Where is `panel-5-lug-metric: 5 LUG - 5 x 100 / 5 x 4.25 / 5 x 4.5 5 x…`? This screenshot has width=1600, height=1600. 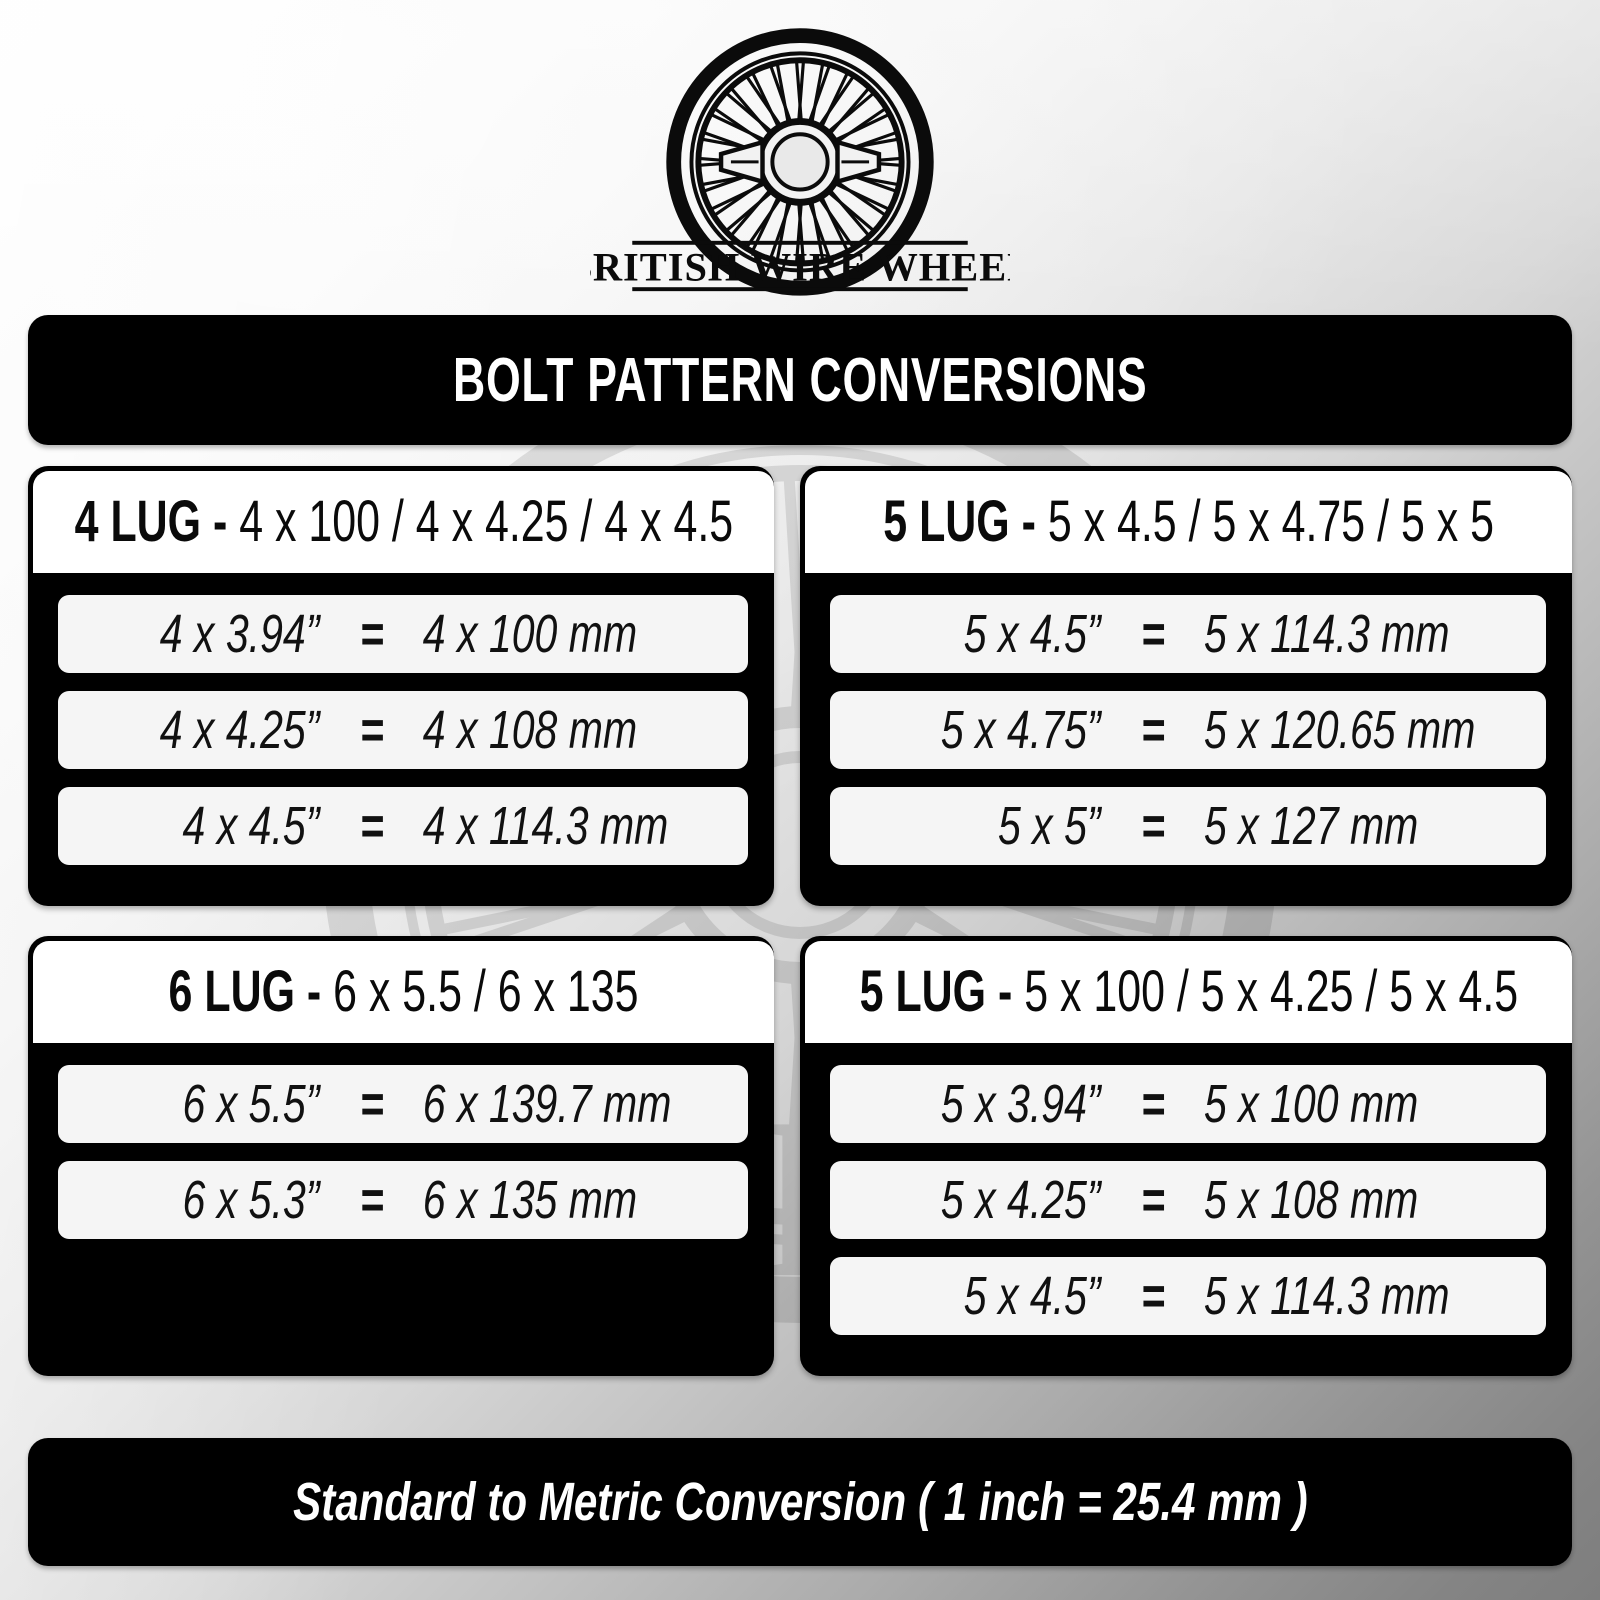 panel-5-lug-metric: 5 LUG - 5 x 100 / 5 x 4.25 / 5 x 4.5 5 x… is located at coordinates (1186, 1156).